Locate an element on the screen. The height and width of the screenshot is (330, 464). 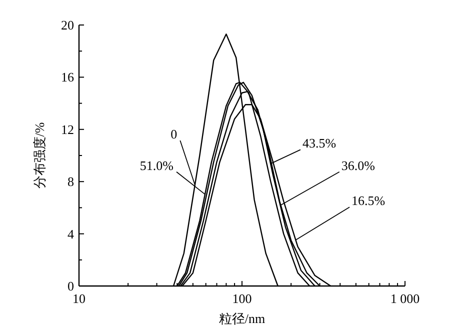
y-axis-title: 分布强度/% is located at coordinates (39, 155).